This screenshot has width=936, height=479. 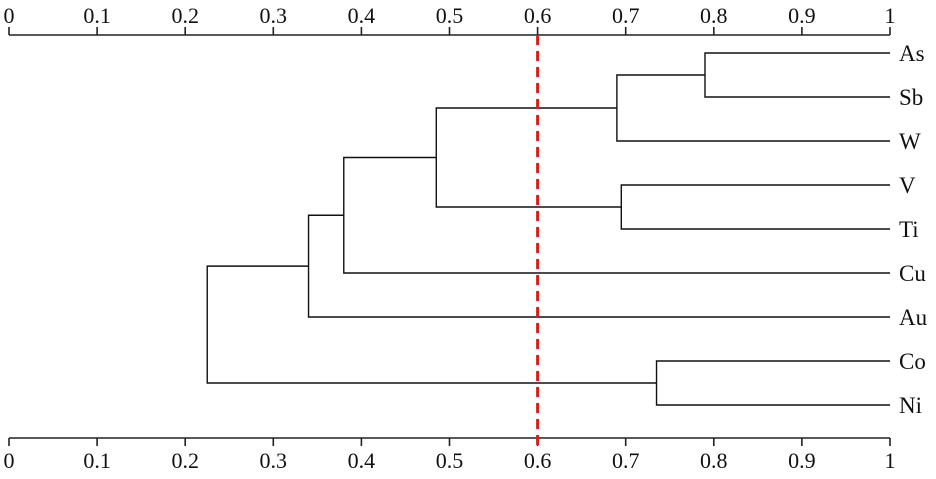 What do you see at coordinates (797, 75) in the screenshot?
I see `branch-m1` at bounding box center [797, 75].